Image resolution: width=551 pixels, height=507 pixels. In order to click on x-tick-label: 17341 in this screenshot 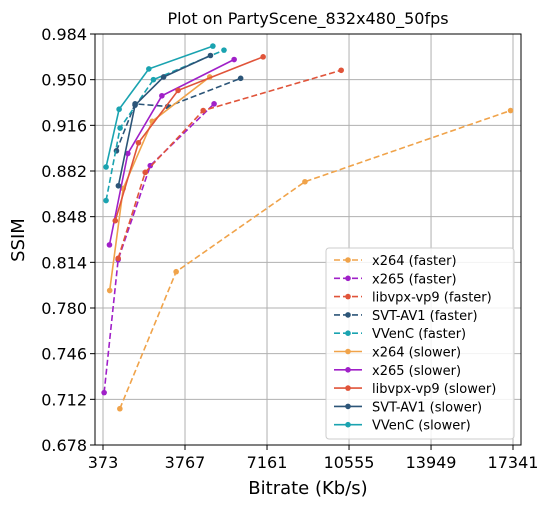, I will do `click(513, 462)`.